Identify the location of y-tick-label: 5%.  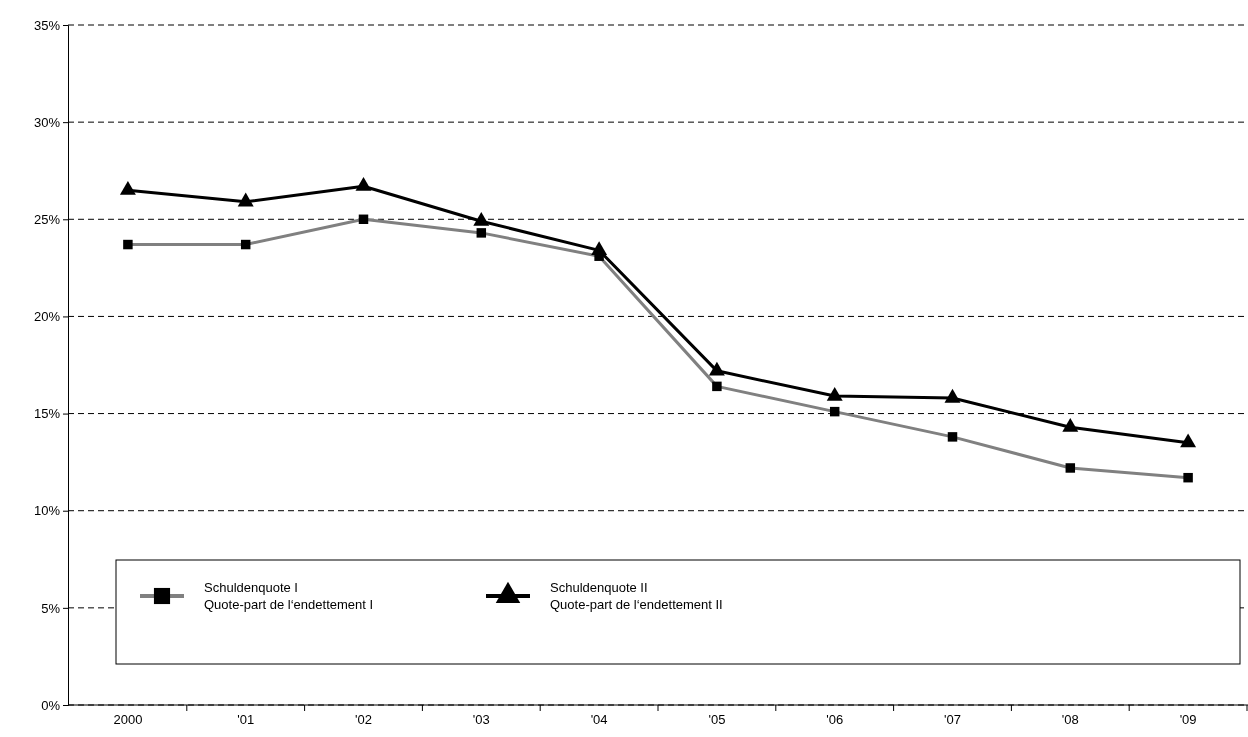
(51, 608).